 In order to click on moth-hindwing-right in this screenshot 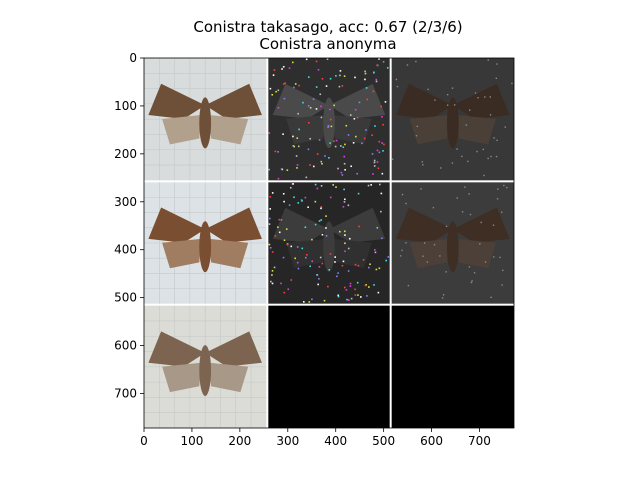, I will do `click(229, 130)`.